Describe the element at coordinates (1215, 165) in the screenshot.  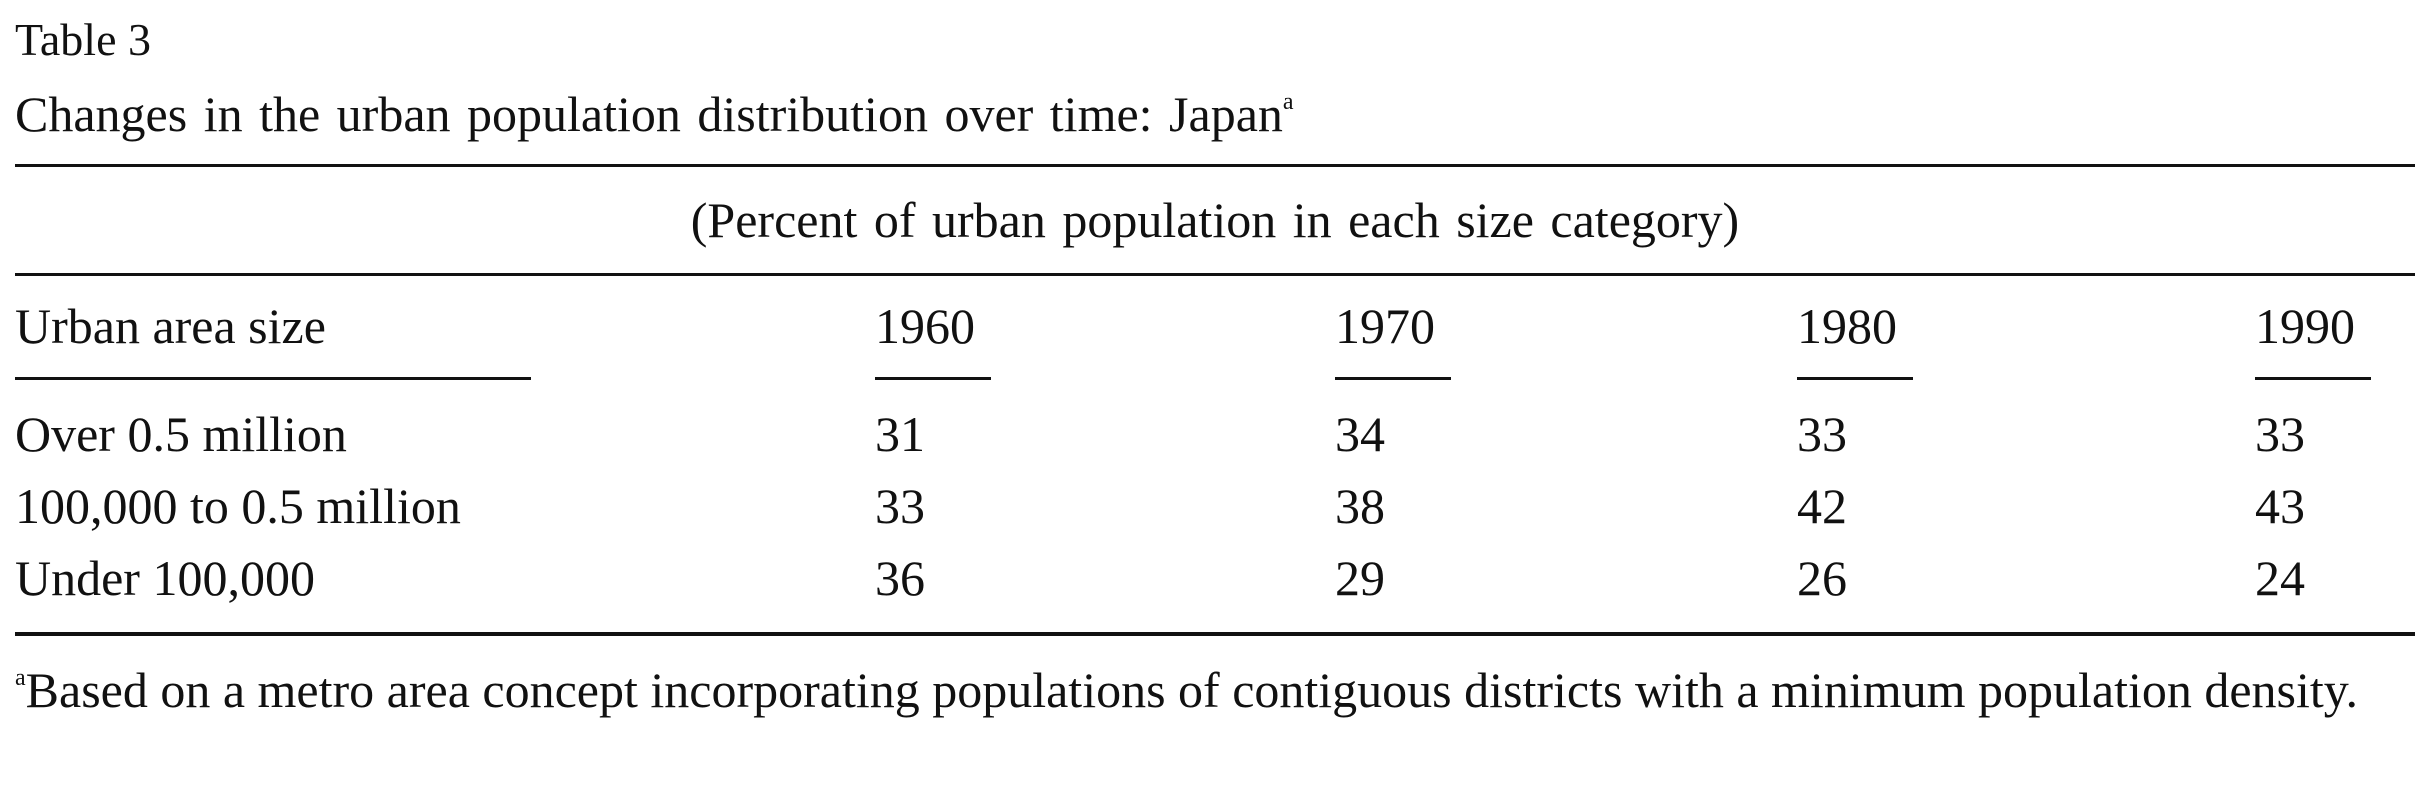
I see `top-rule` at that location.